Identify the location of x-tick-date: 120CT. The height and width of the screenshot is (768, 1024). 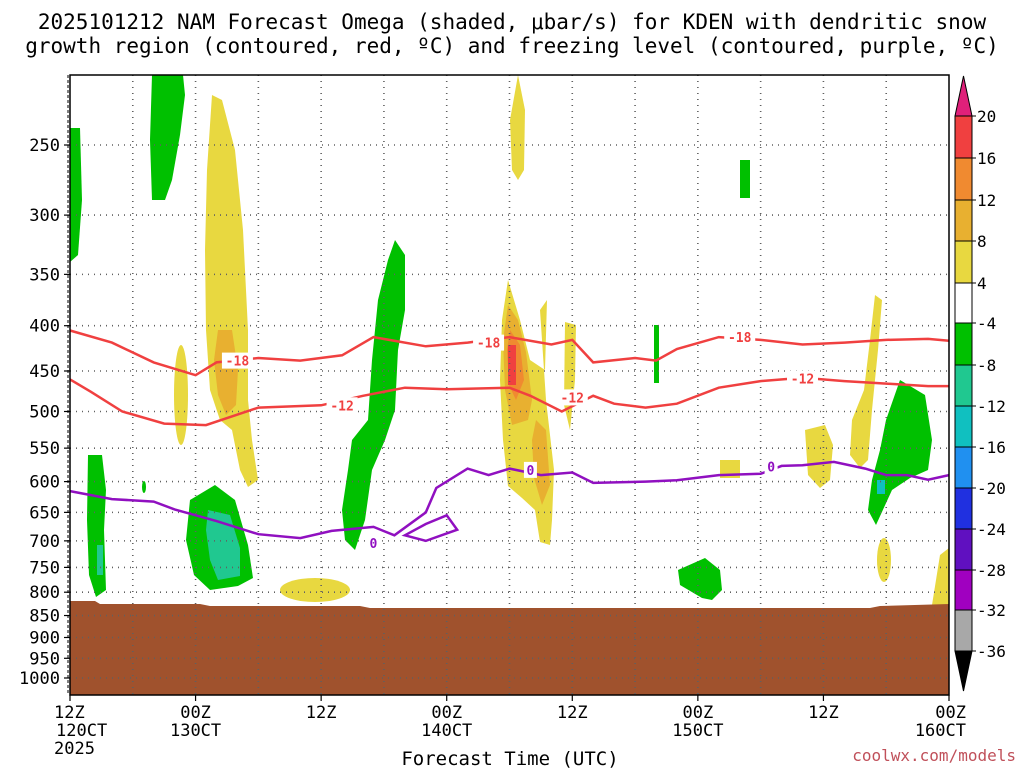
(81, 731).